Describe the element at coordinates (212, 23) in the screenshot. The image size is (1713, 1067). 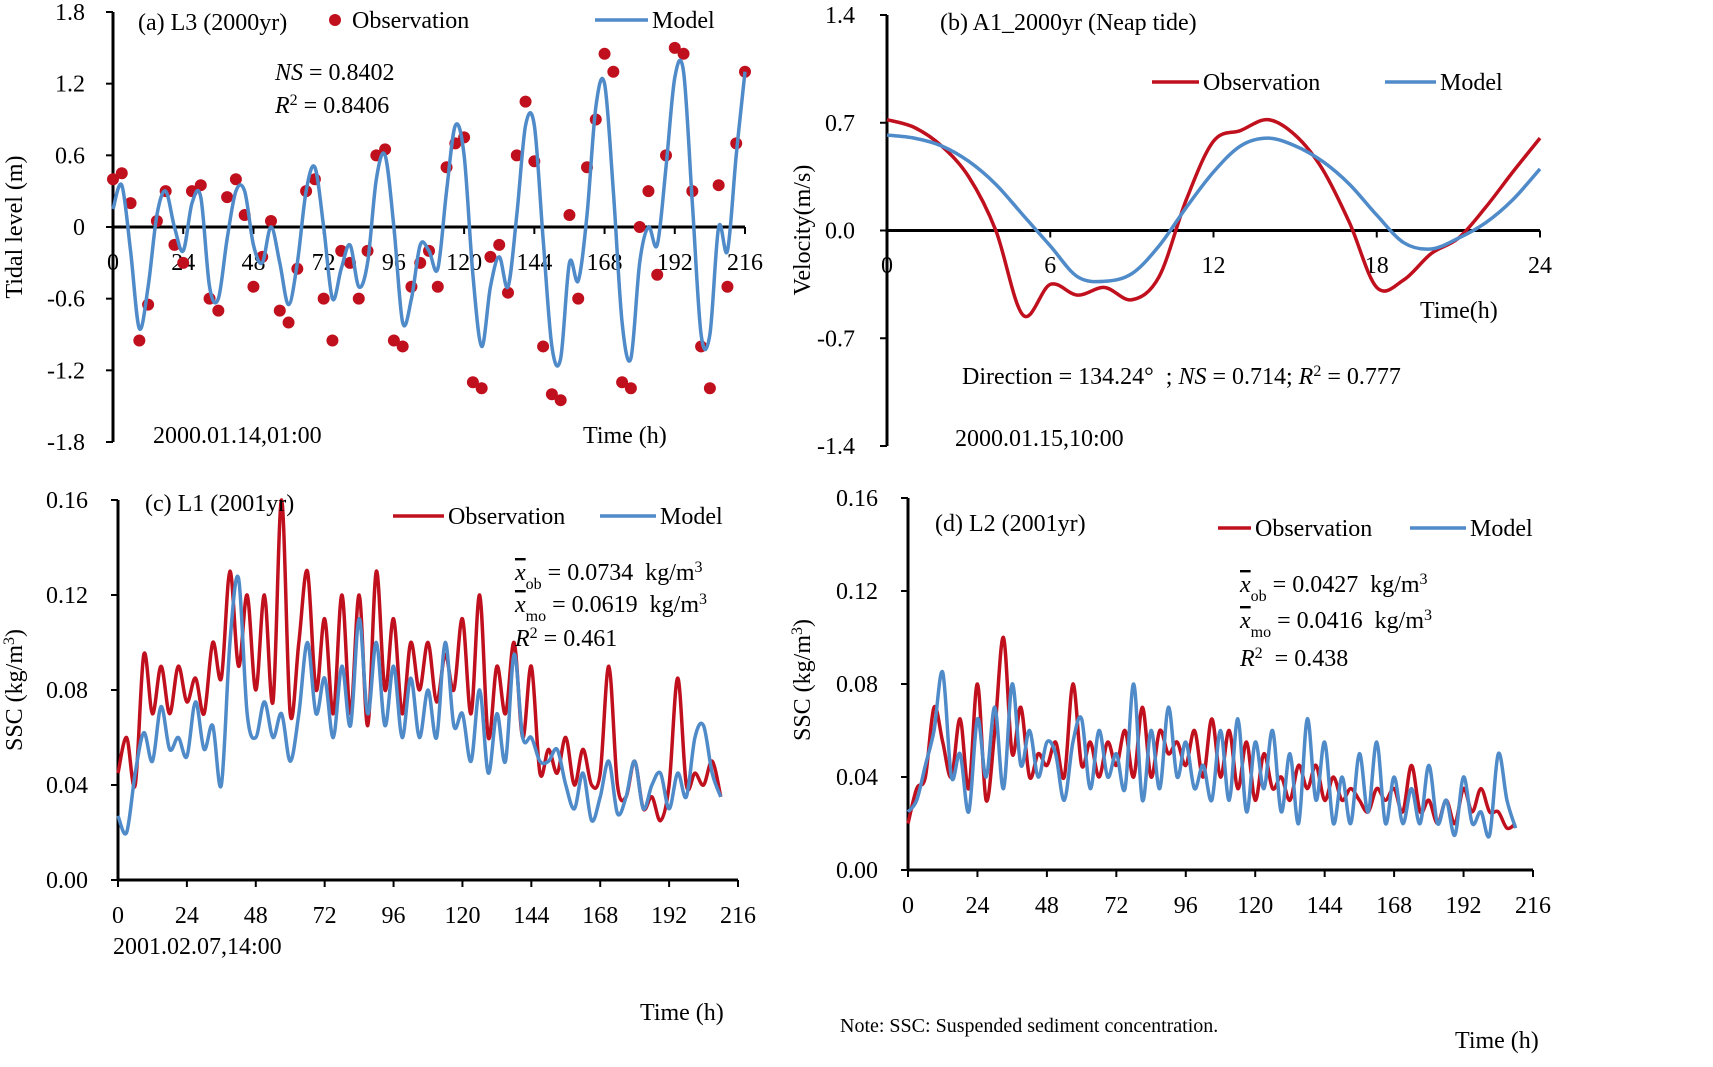
I see `panel-title: (a) L3 (2000yr)` at that location.